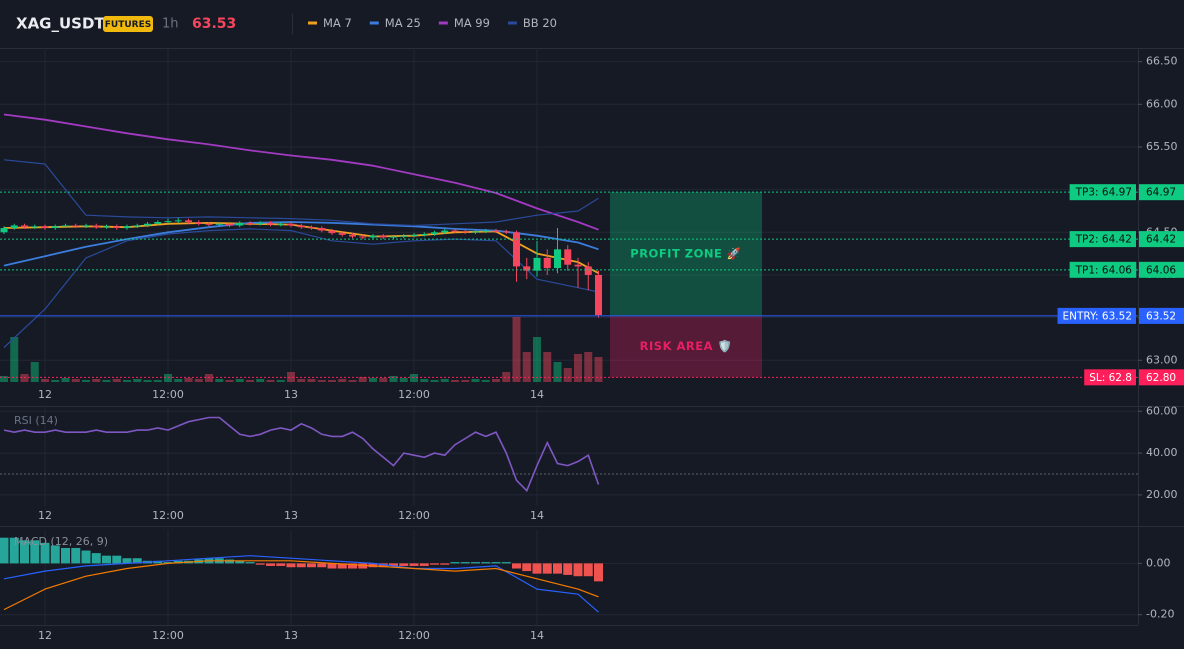 This screenshot has height=649, width=1184. What do you see at coordinates (1110, 378) in the screenshot?
I see `level-tag: SL: 62.8` at bounding box center [1110, 378].